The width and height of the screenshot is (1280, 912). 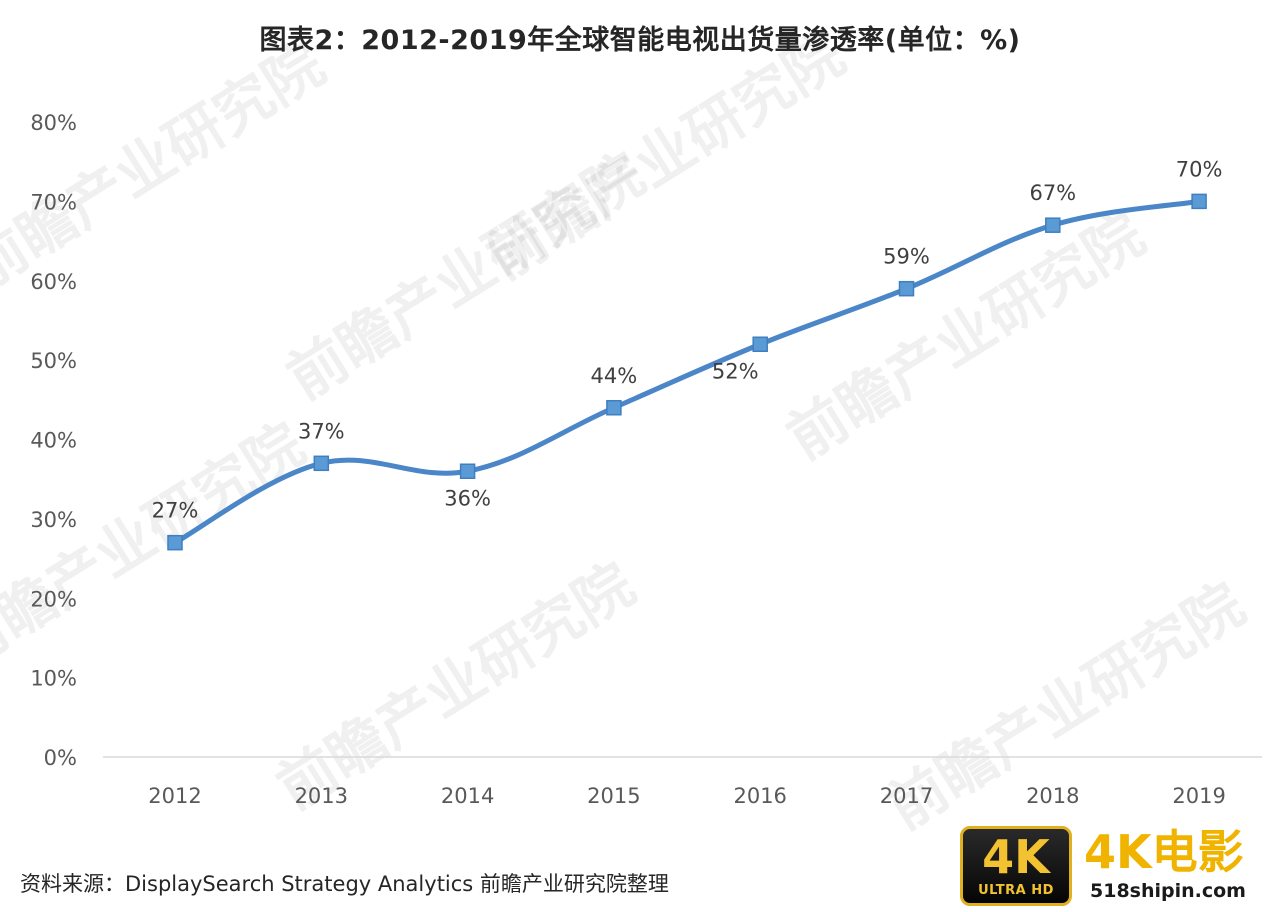 What do you see at coordinates (53, 202) in the screenshot?
I see `y-tick-label: 70%` at bounding box center [53, 202].